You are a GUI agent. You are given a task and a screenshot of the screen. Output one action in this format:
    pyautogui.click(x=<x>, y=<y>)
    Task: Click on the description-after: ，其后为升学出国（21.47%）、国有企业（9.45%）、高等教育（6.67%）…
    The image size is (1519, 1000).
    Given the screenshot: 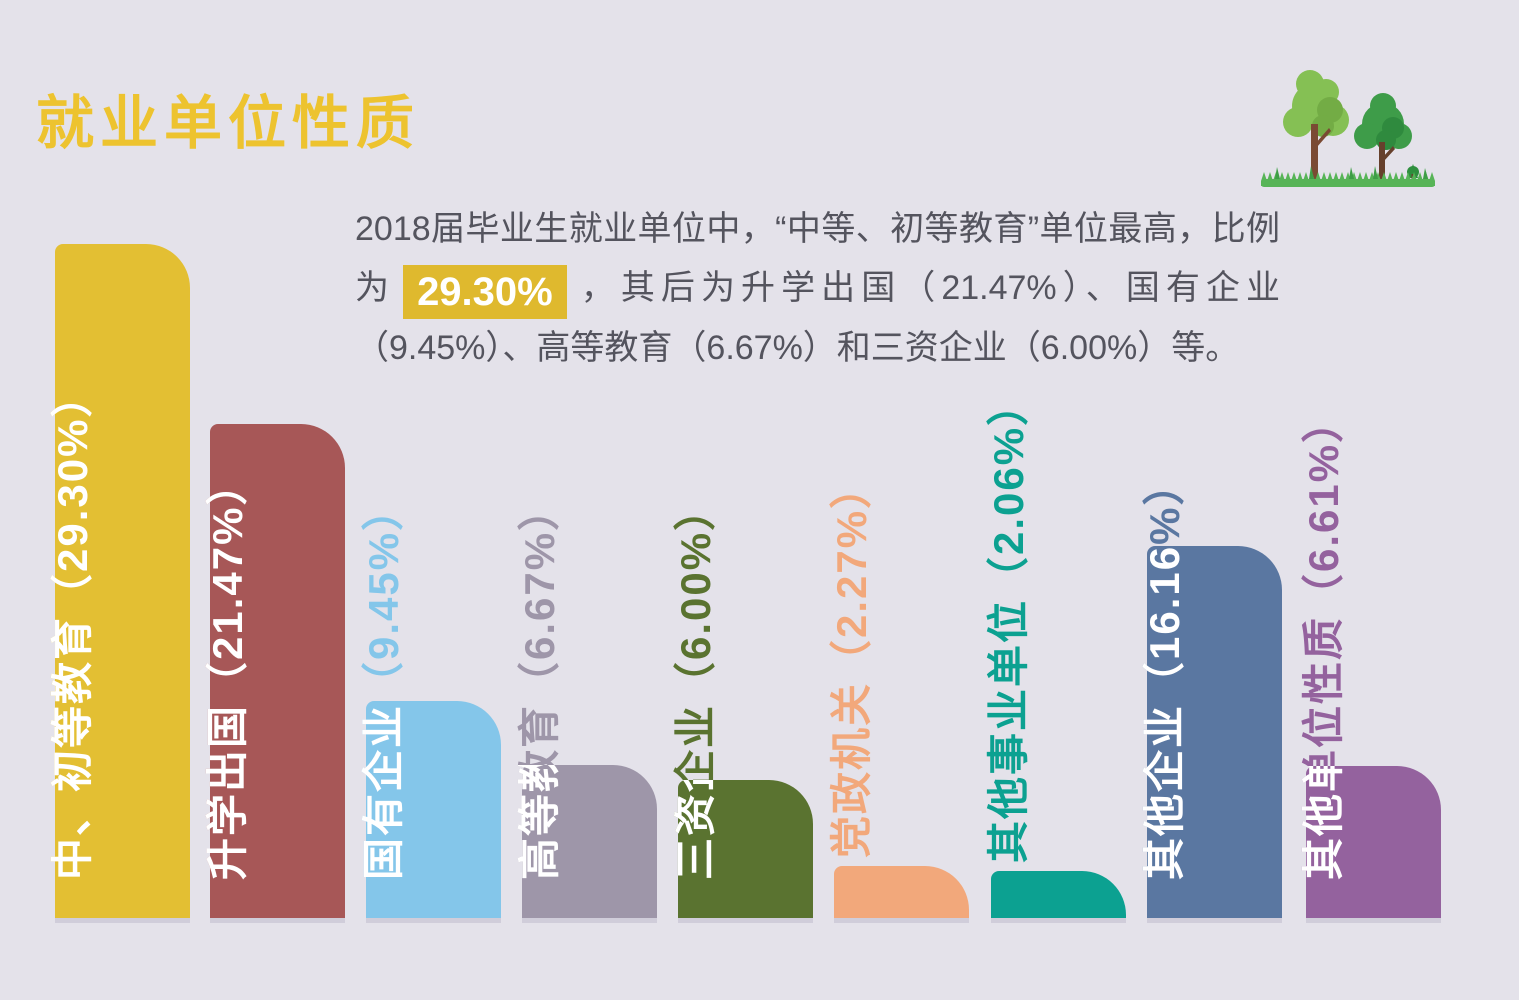 What is the action you would take?
    pyautogui.click(x=817, y=318)
    